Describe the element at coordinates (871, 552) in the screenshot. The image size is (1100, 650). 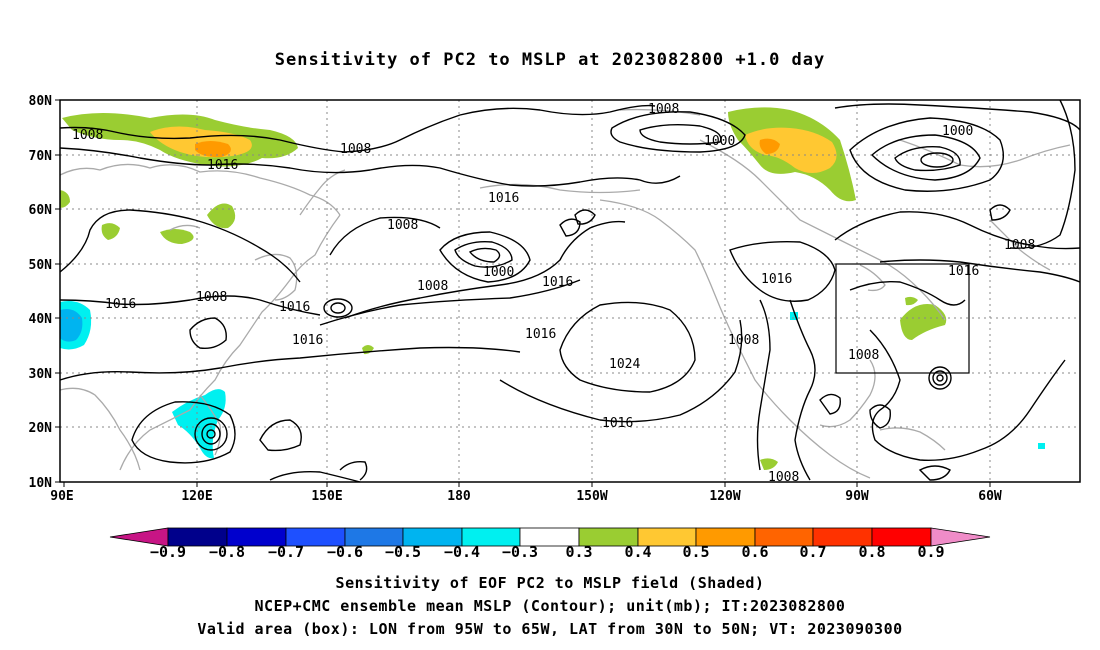
I see `colorbar-label: 0.8` at that location.